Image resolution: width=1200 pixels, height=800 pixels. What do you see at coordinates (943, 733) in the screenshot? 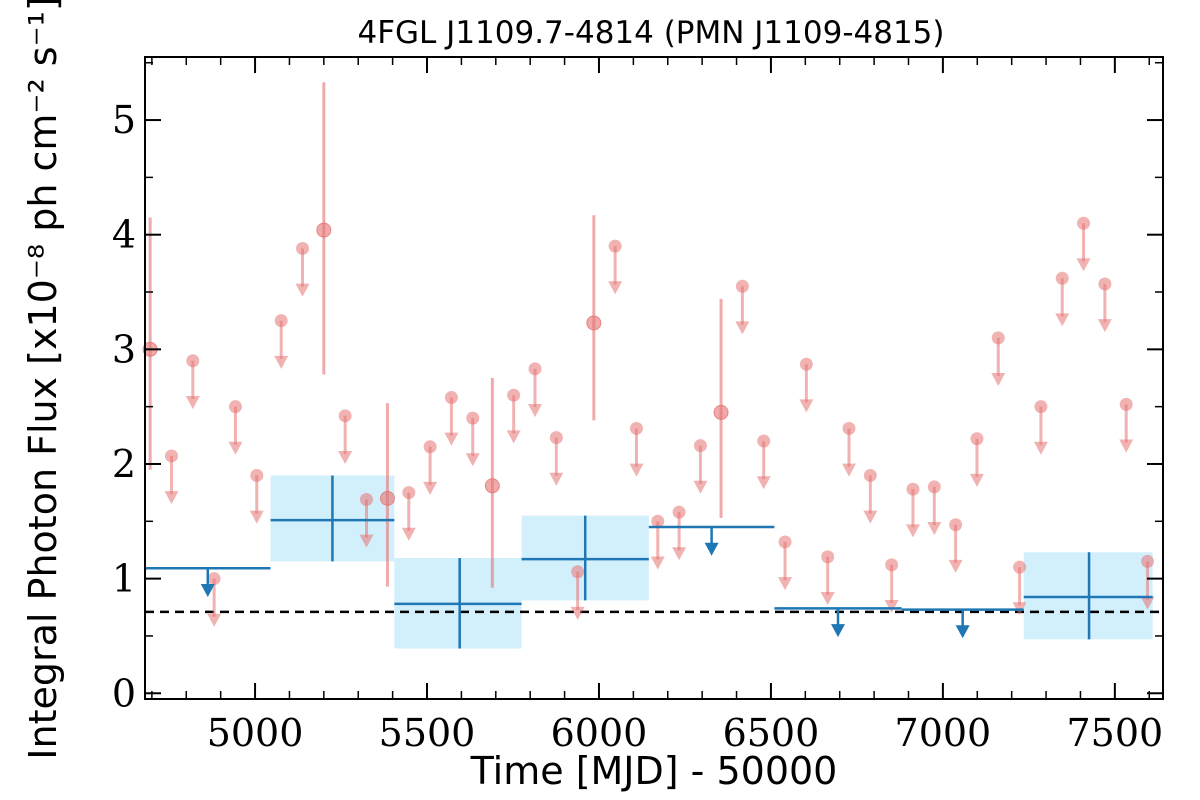
I see `x-tick-label: 7000` at bounding box center [943, 733].